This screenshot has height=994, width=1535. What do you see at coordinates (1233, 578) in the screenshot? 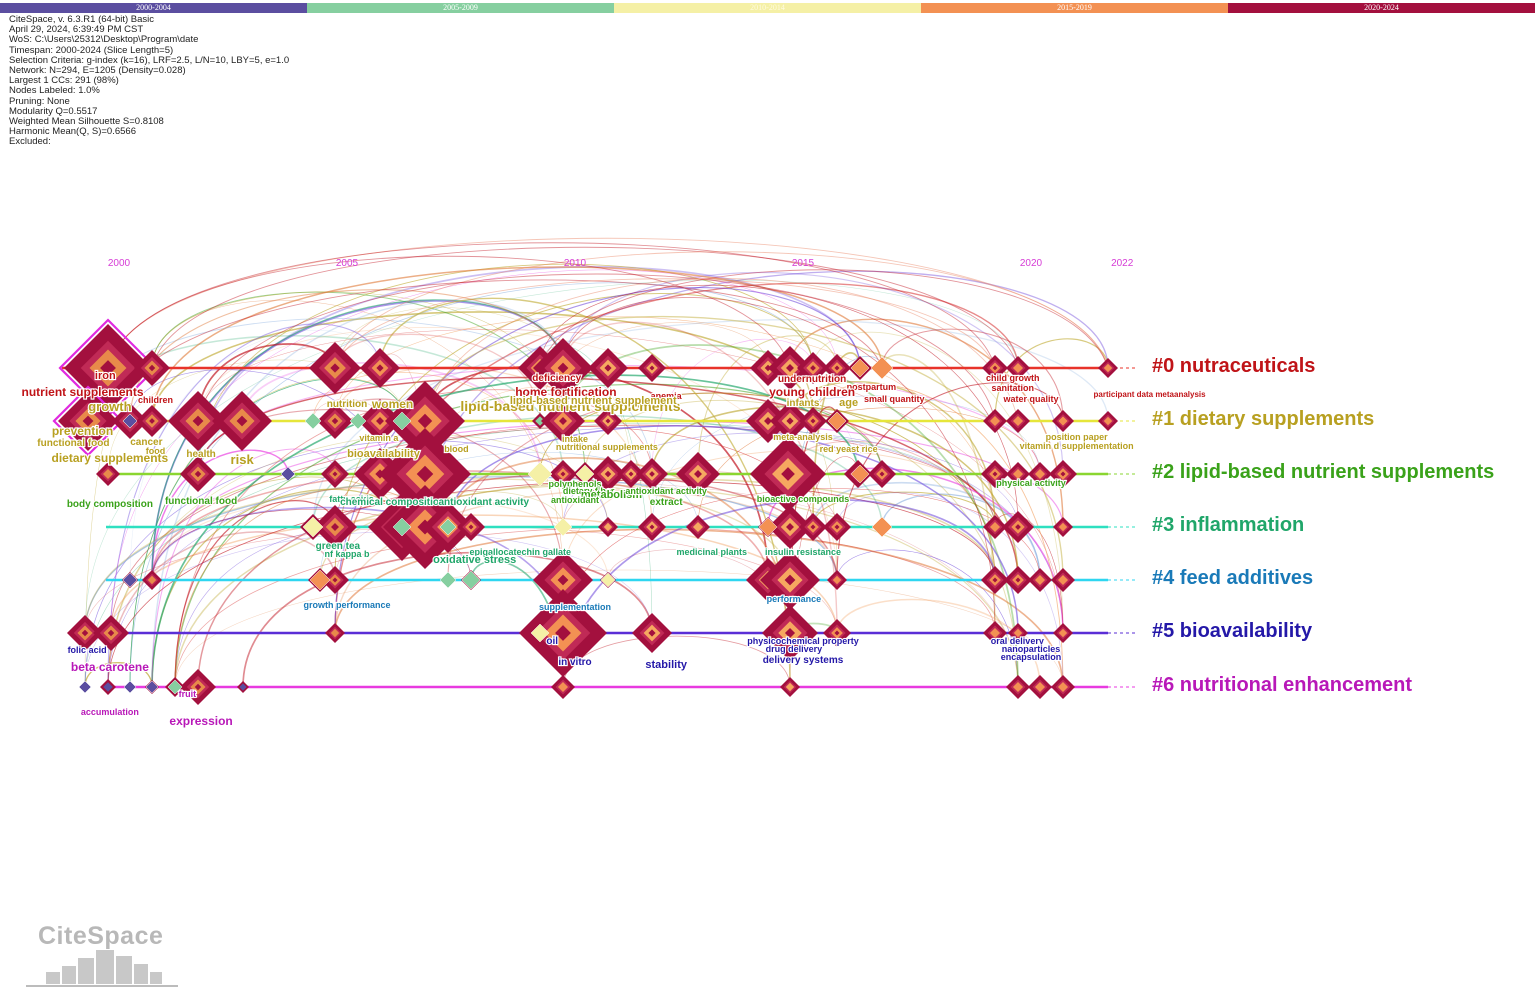
I see `cluster-label: #4 feed additives` at bounding box center [1233, 578].